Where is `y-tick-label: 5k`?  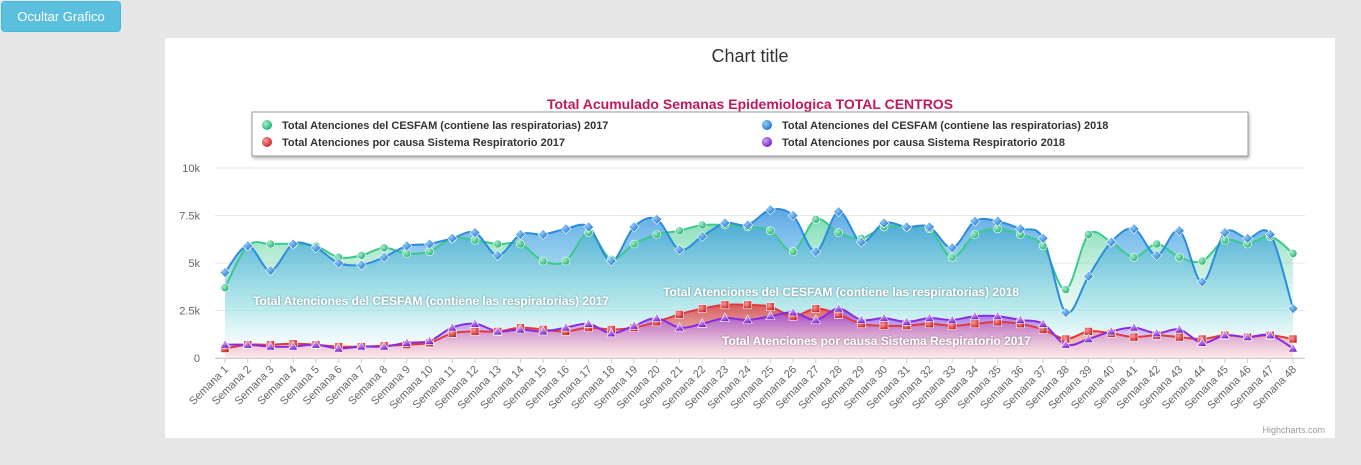 y-tick-label: 5k is located at coordinates (194, 264).